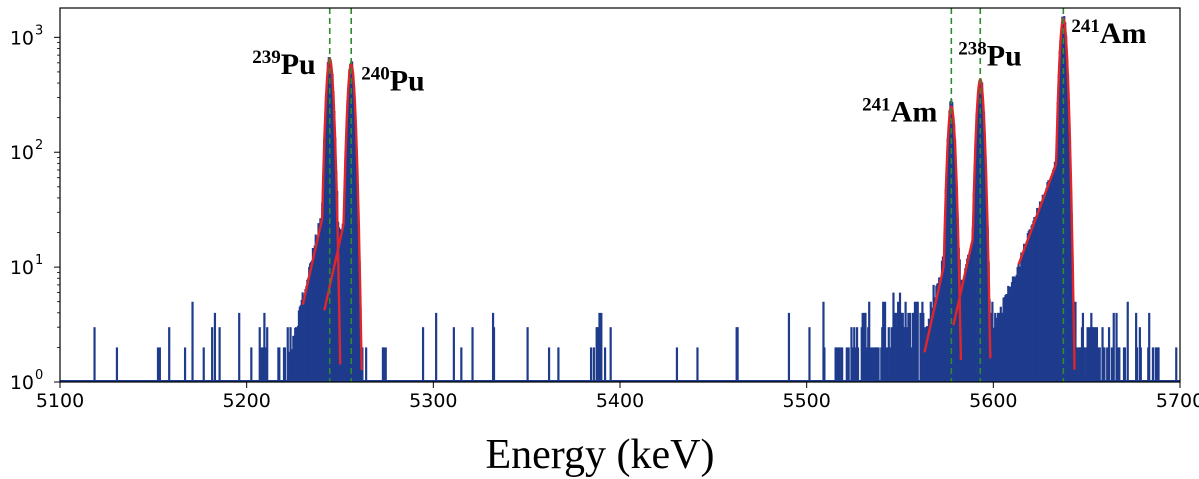  I want to click on x-tick-label: 5400, so click(620, 401).